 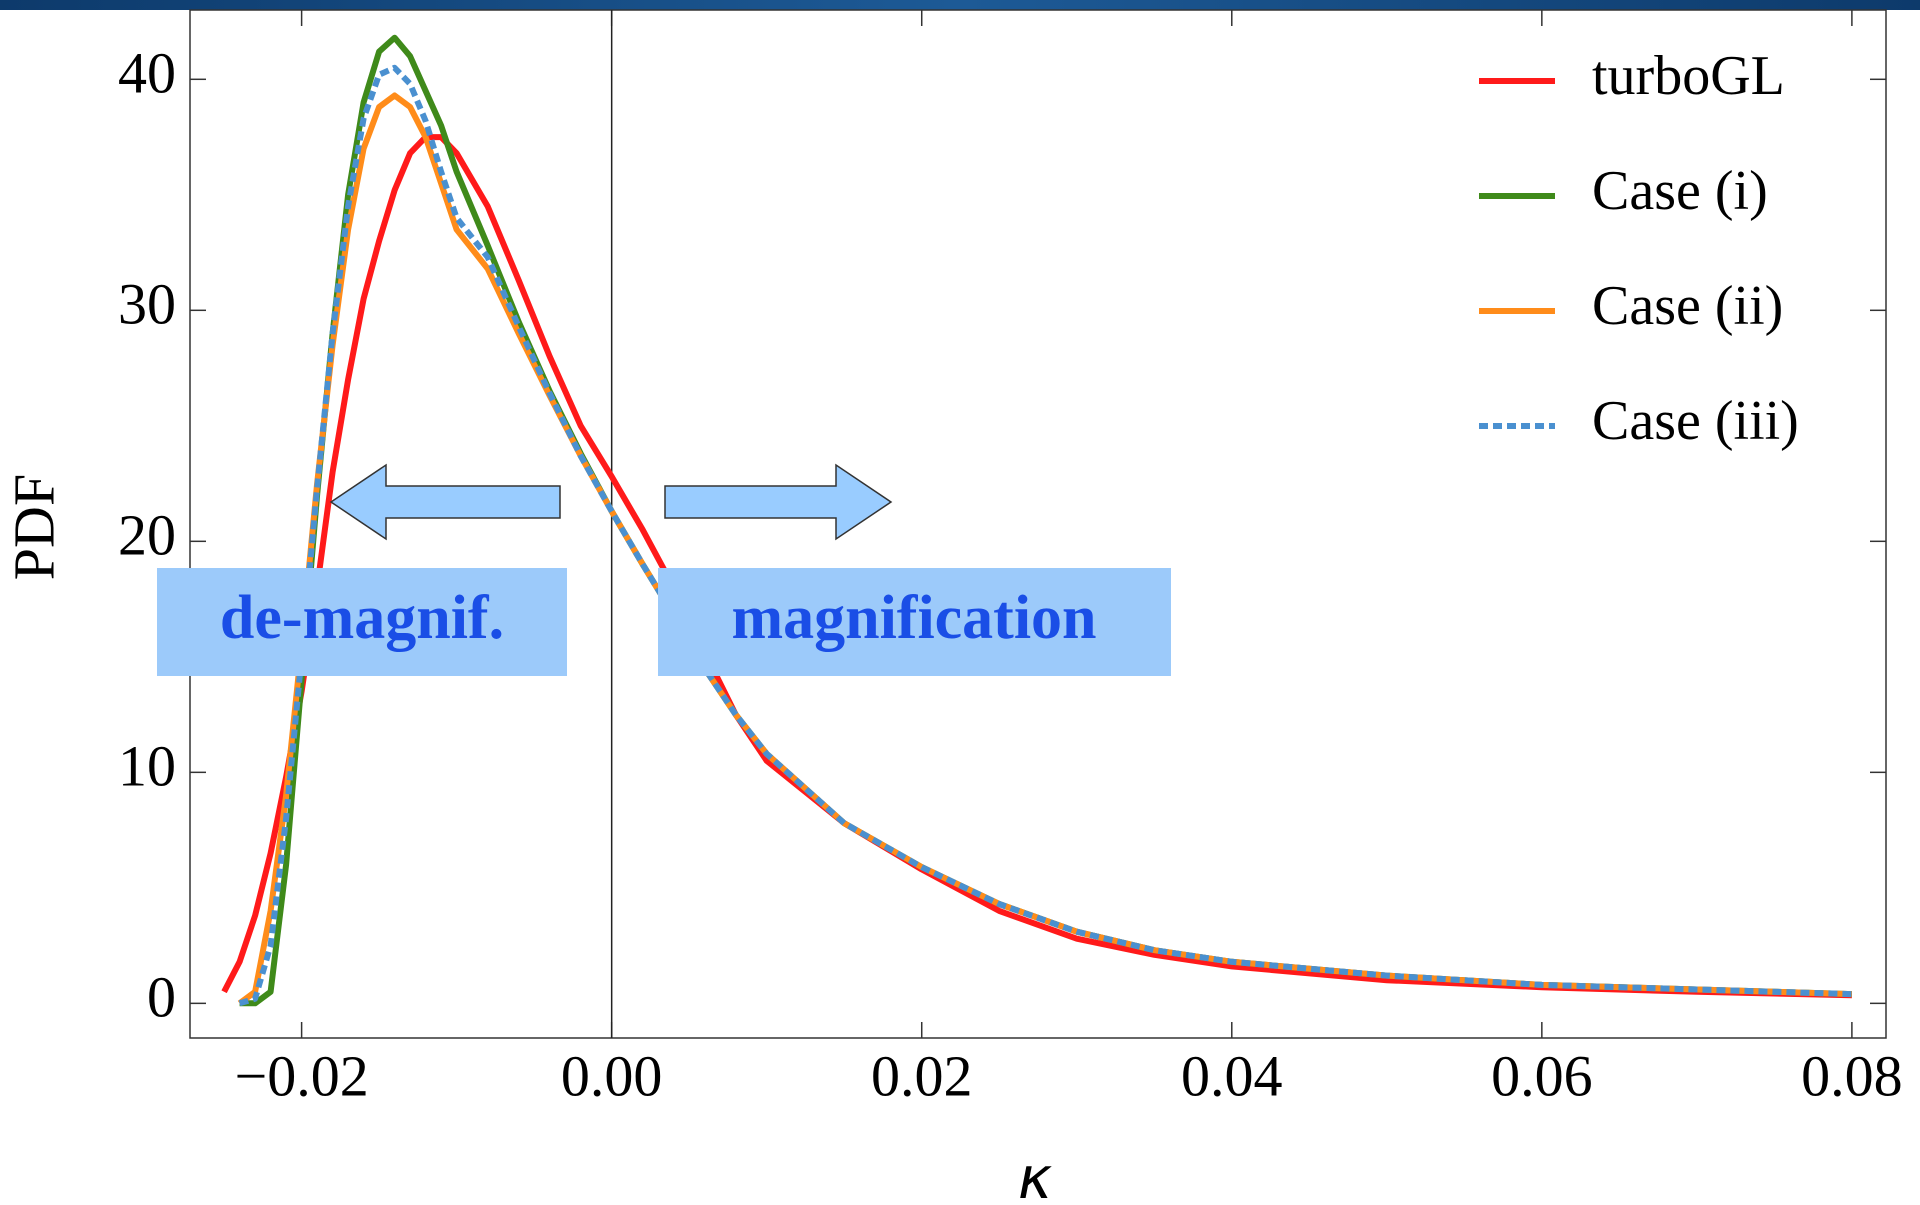 What do you see at coordinates (362, 618) in the screenshot?
I see `annotation-text: de-magnif.` at bounding box center [362, 618].